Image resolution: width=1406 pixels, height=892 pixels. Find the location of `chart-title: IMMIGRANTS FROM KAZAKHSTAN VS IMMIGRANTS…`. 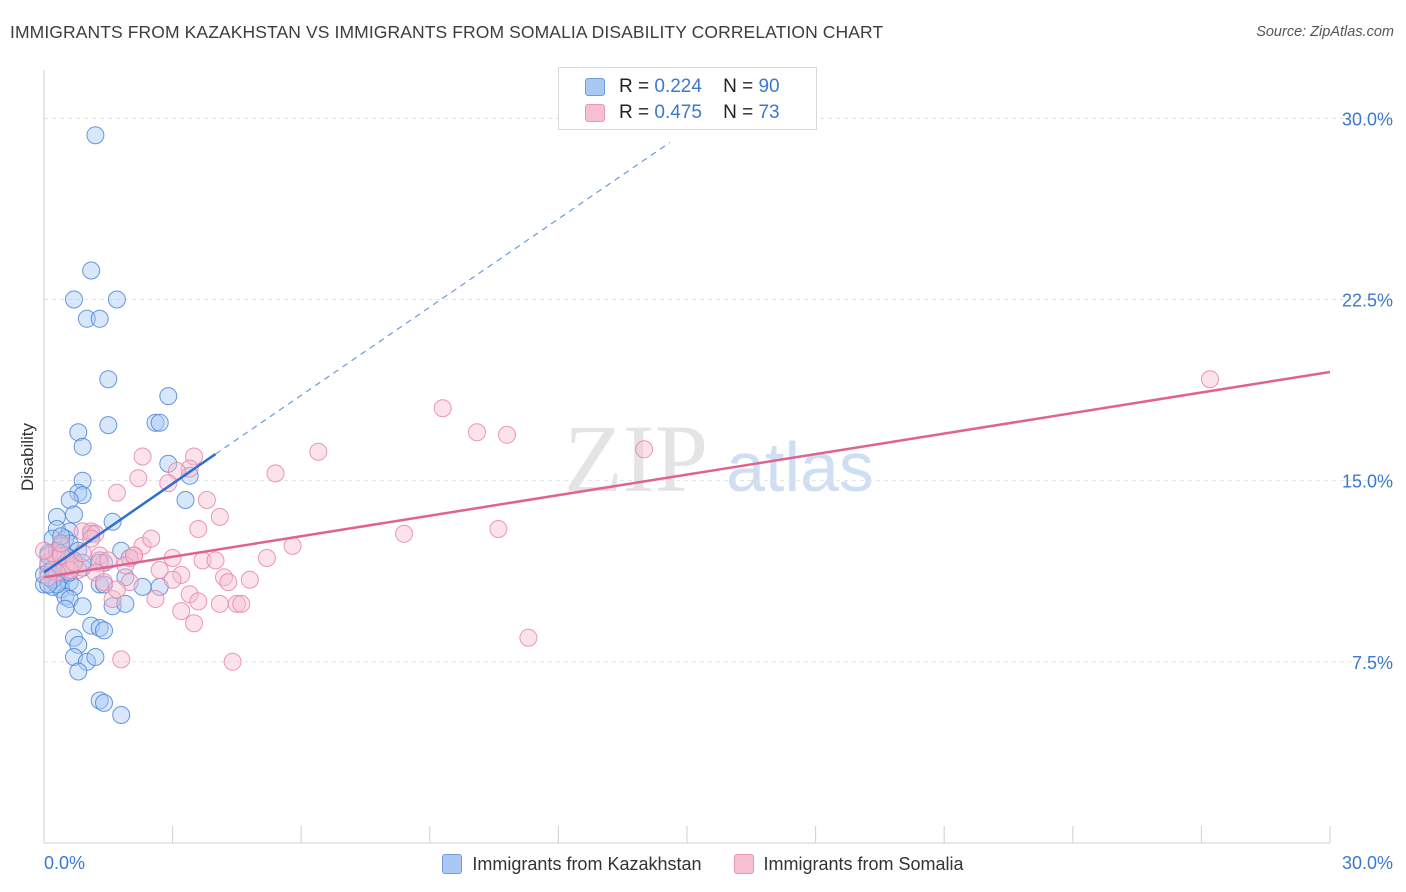

chart-title: IMMIGRANTS FROM KAZAKHSTAN VS IMMIGRANTS… is located at coordinates (447, 32).